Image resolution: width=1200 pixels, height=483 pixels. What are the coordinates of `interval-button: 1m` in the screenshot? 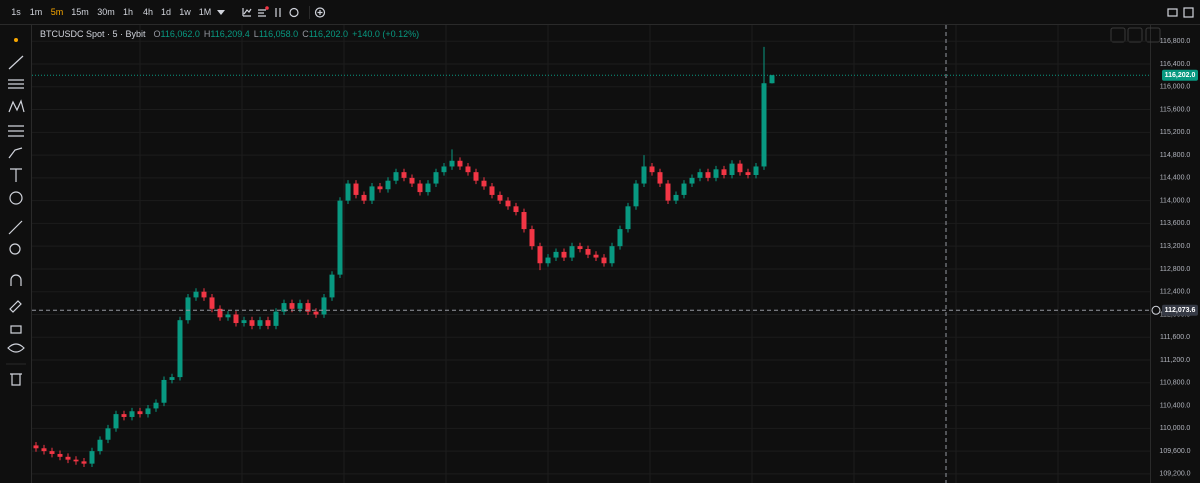 It's located at (36, 12).